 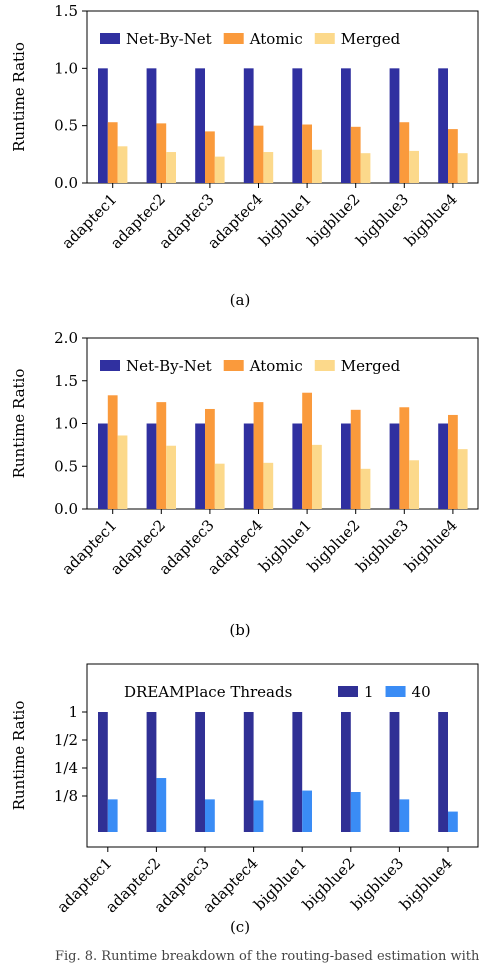 I want to click on legend-title: DREAMPlace Threads, so click(x=208, y=692).